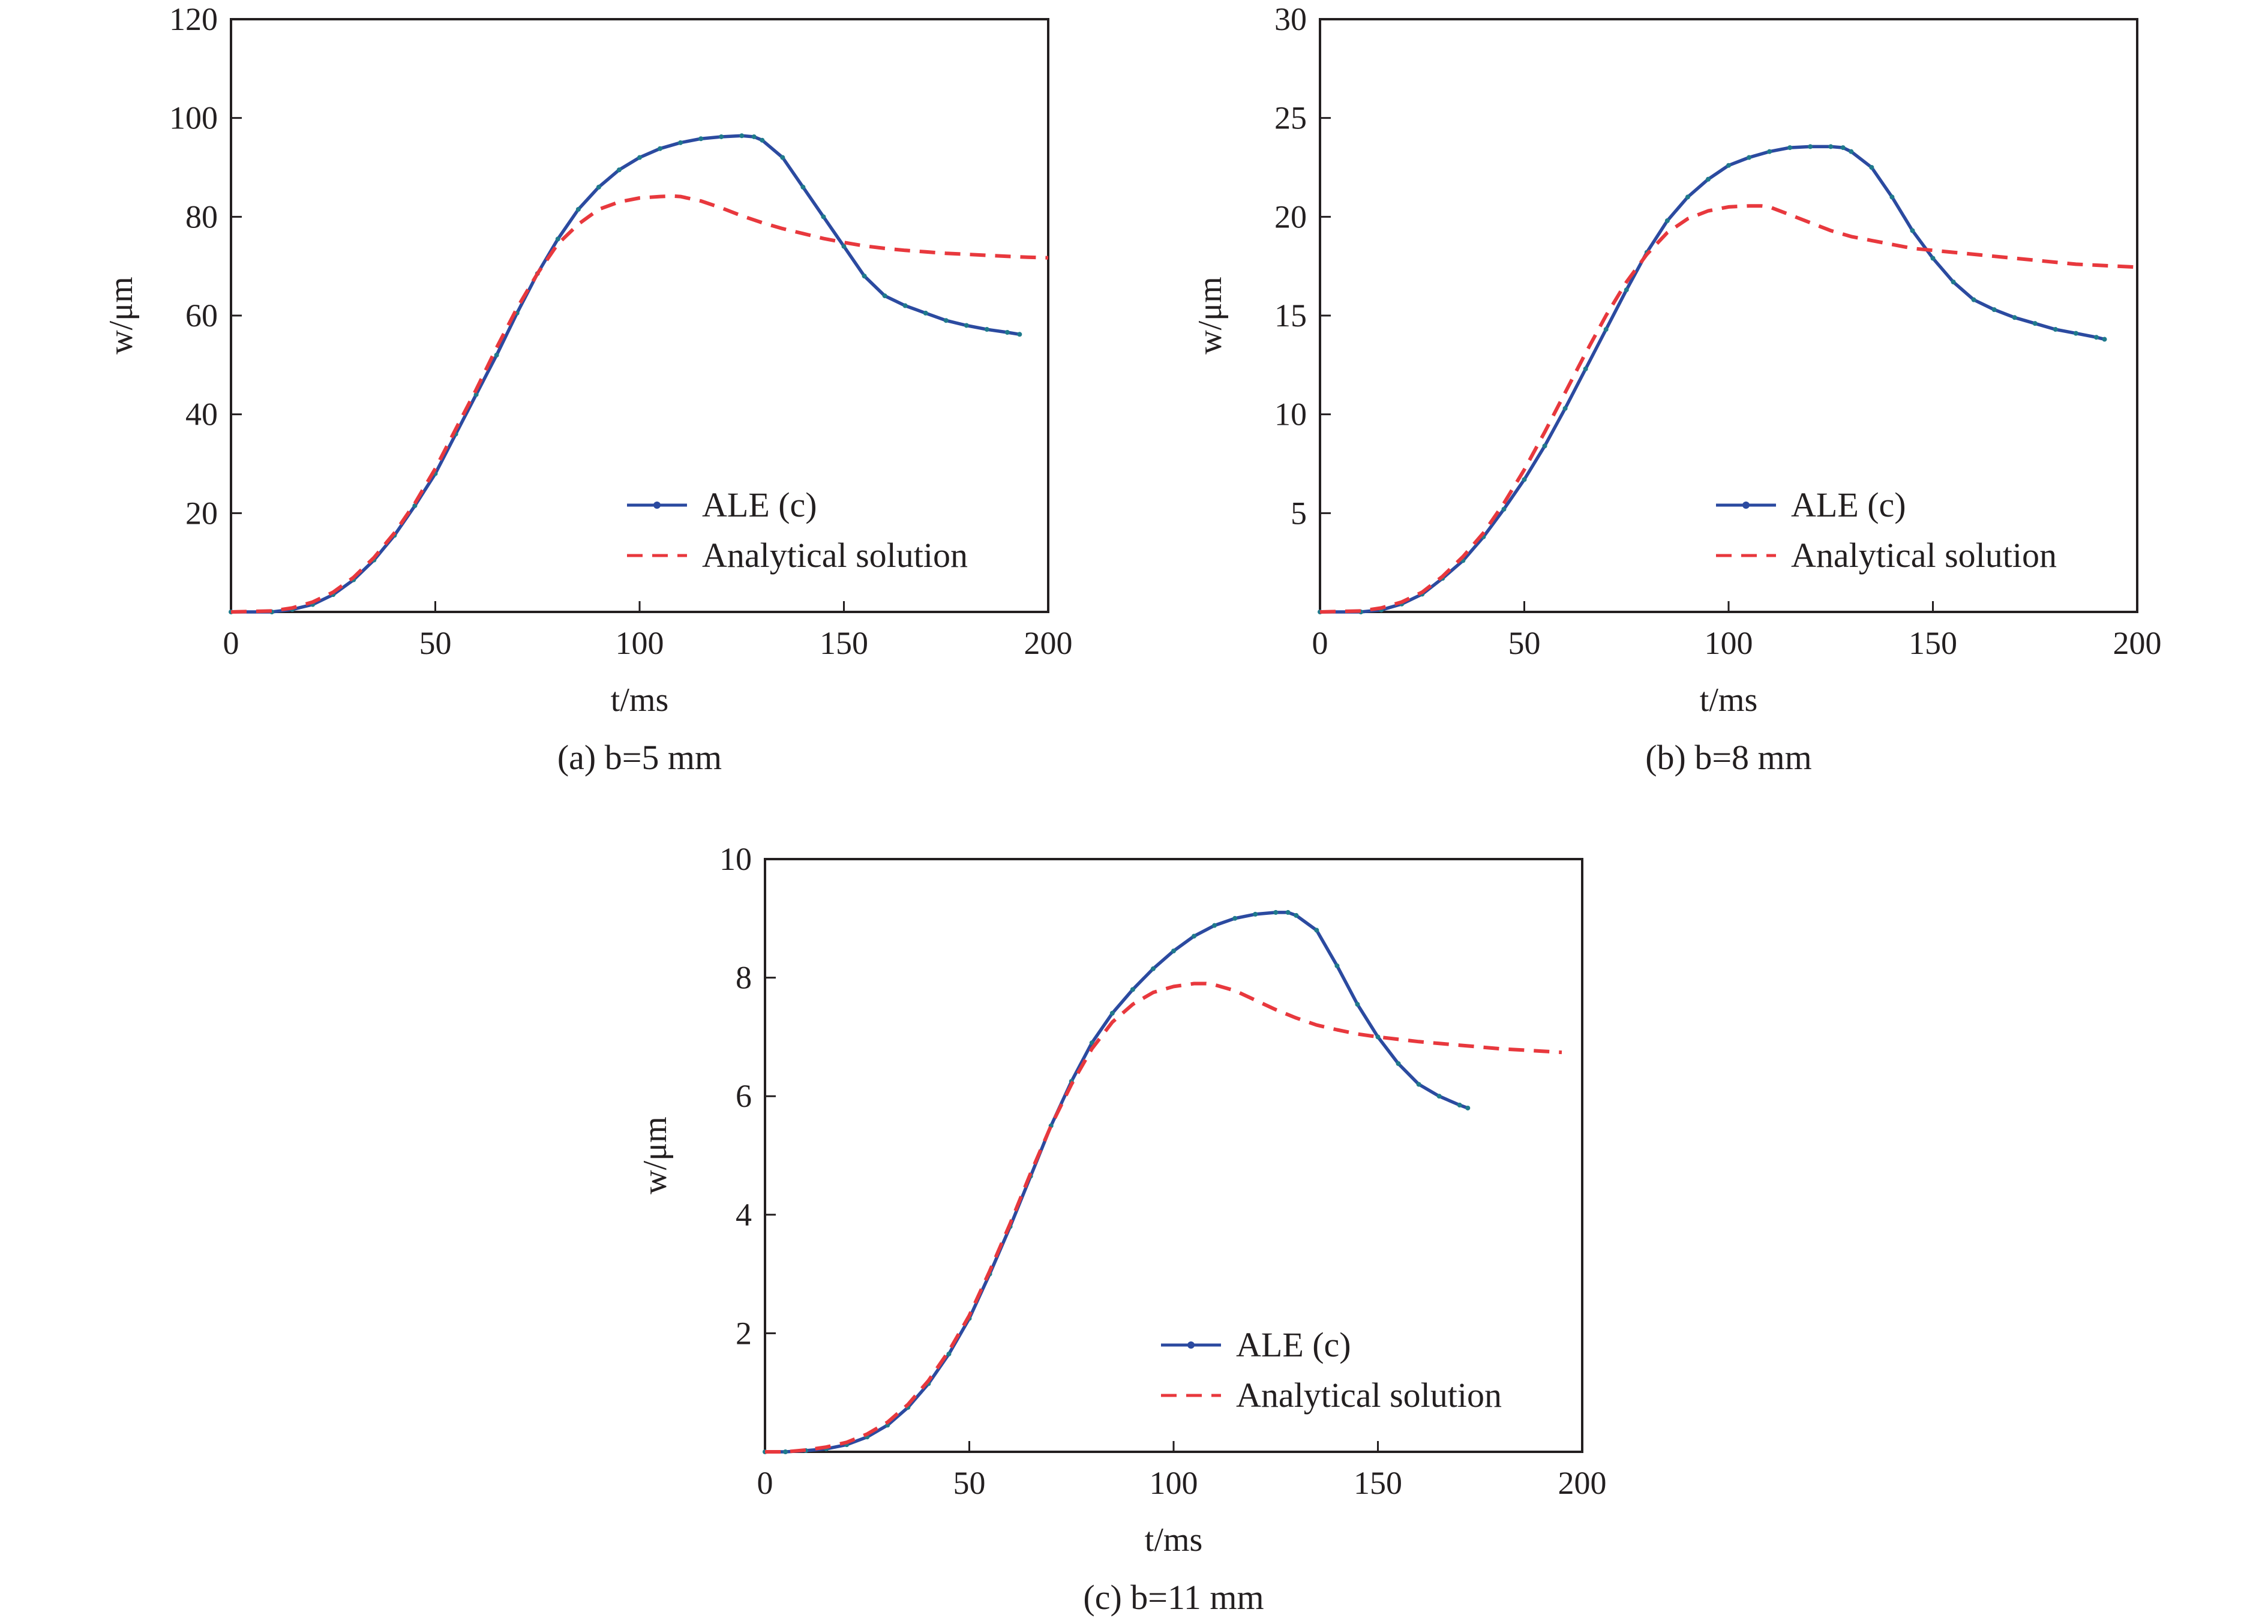 This screenshot has height=1624, width=2268. I want to click on panel-caption: (a) b=5 mm, so click(640, 757).